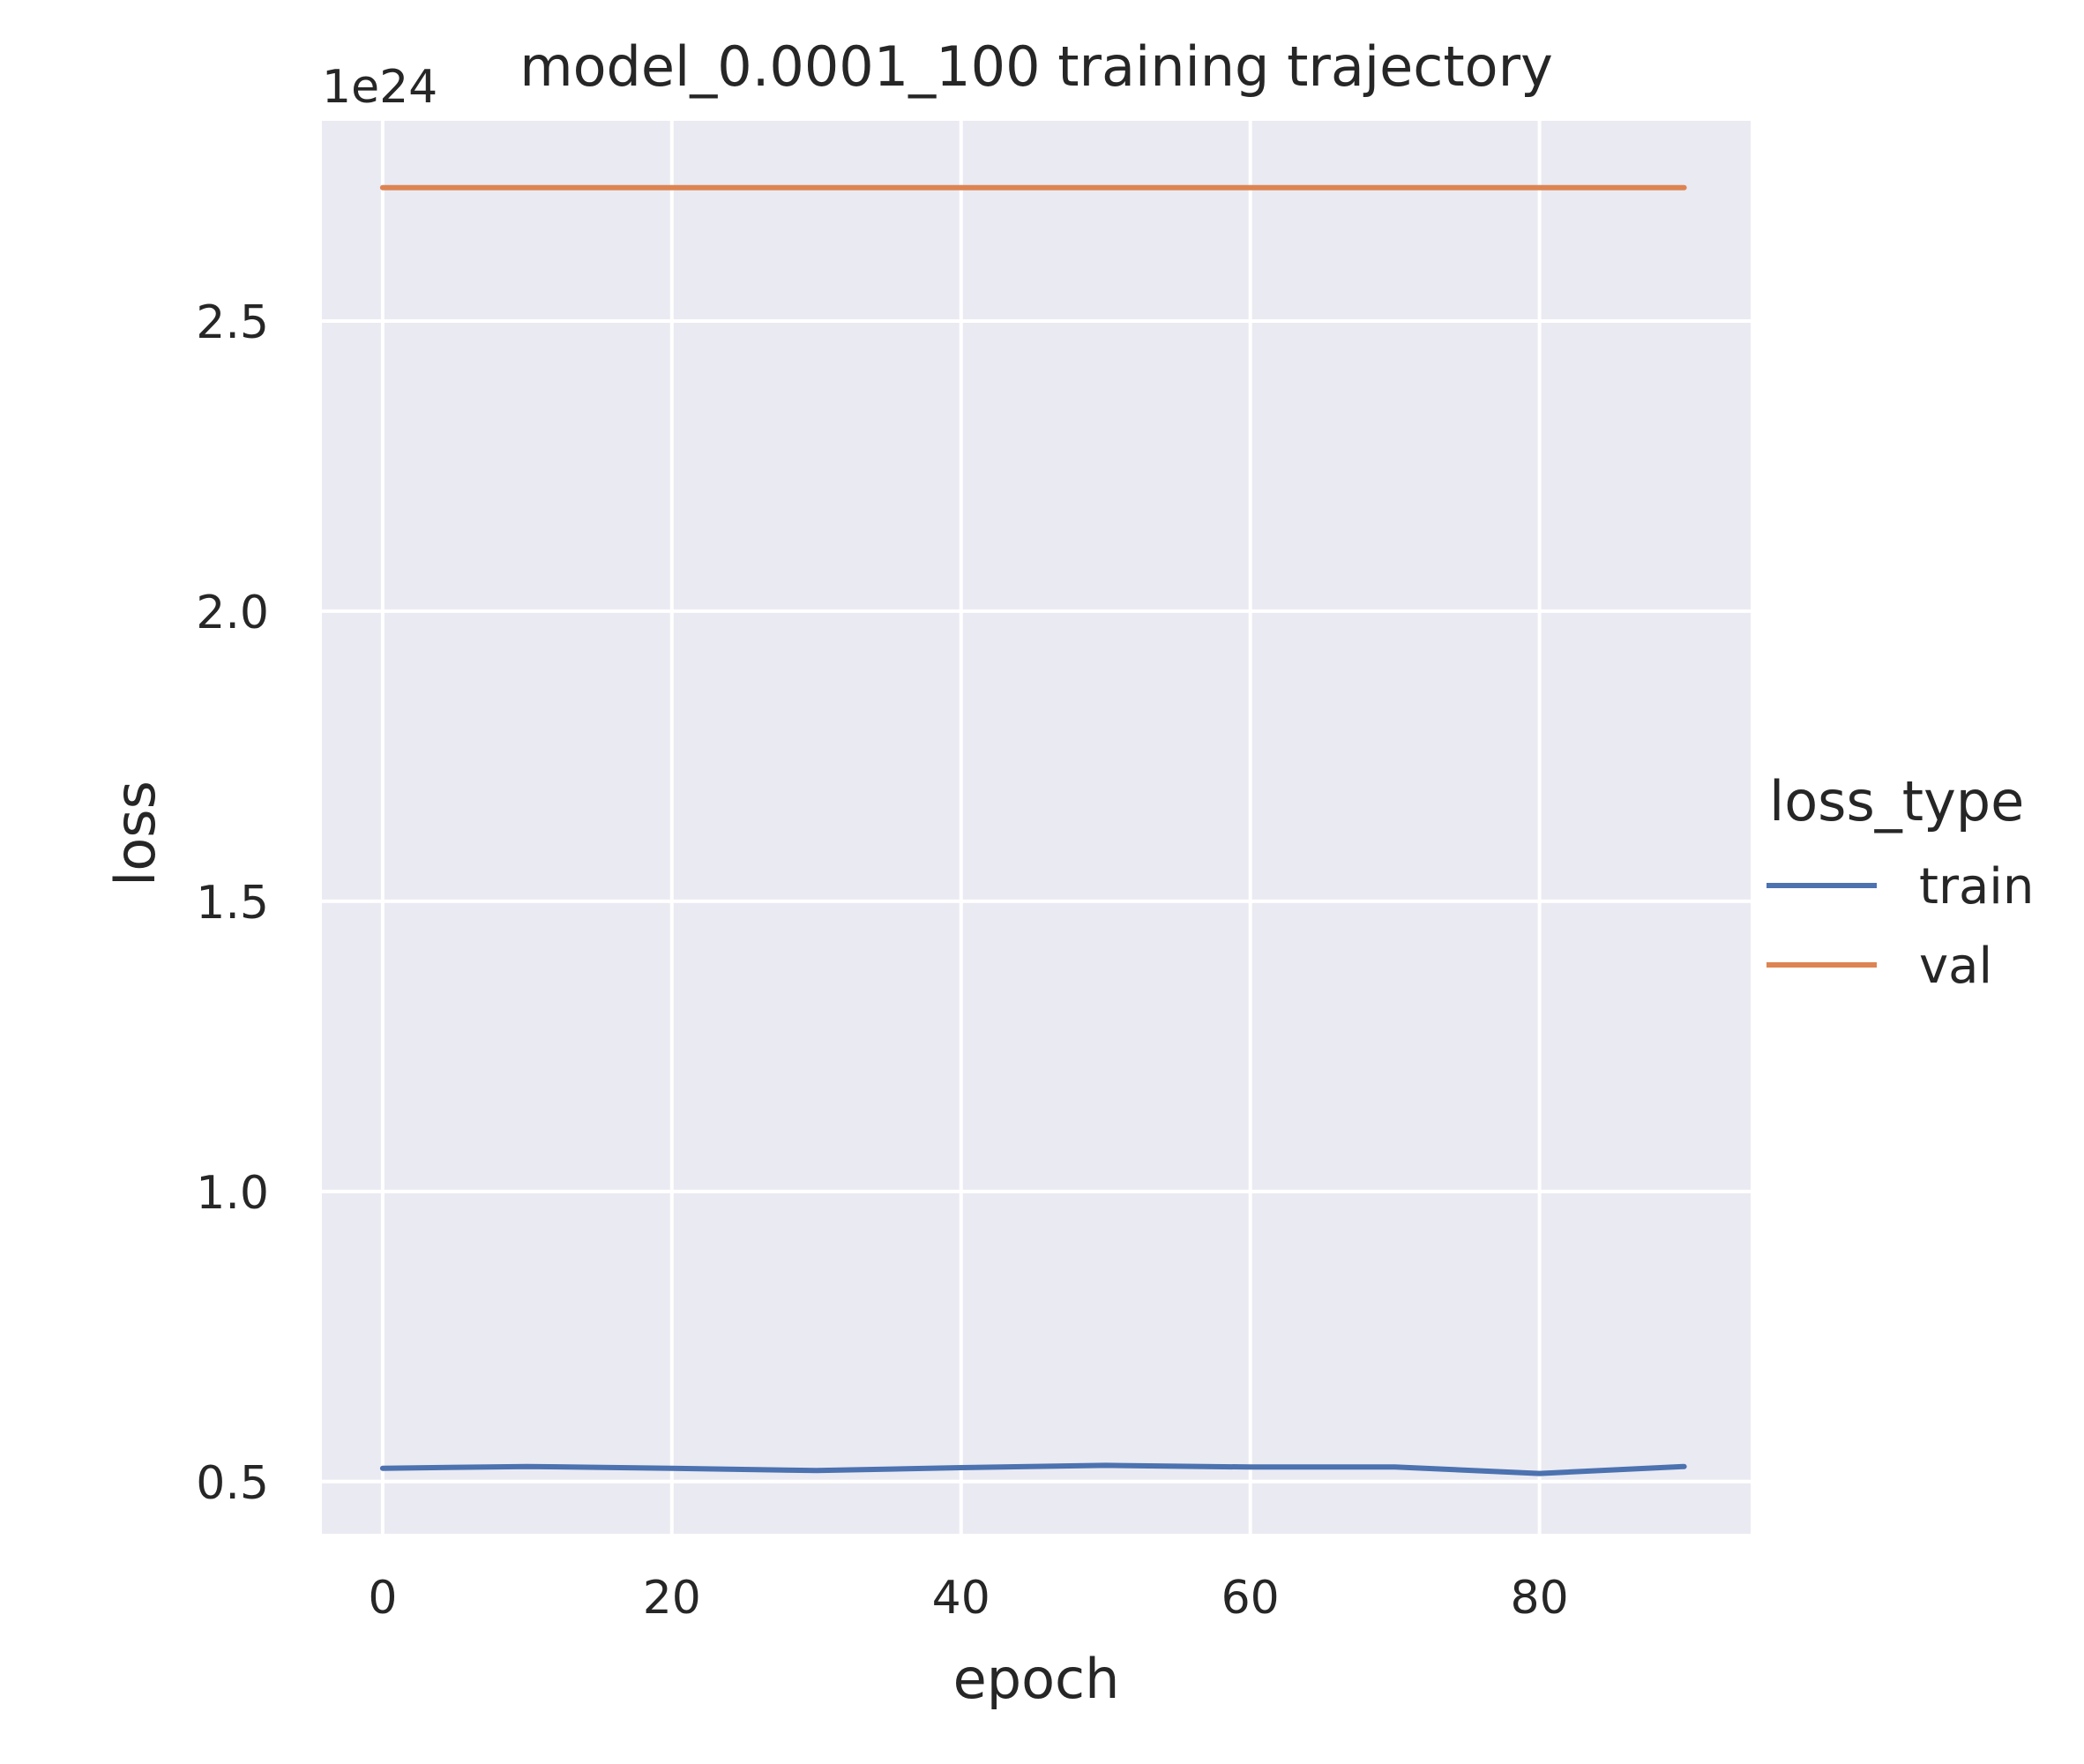 This screenshot has width=2084, height=1764. I want to click on y-tick-label: 2.0, so click(233, 613).